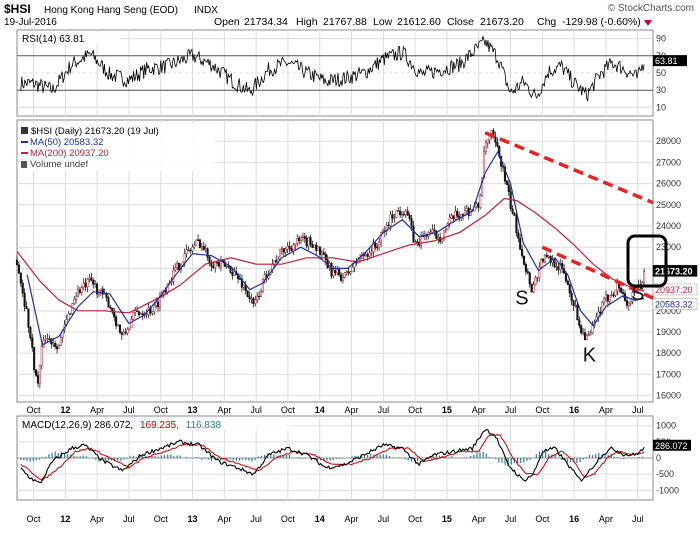  I want to click on price-tick-label: 24000, so click(668, 226).